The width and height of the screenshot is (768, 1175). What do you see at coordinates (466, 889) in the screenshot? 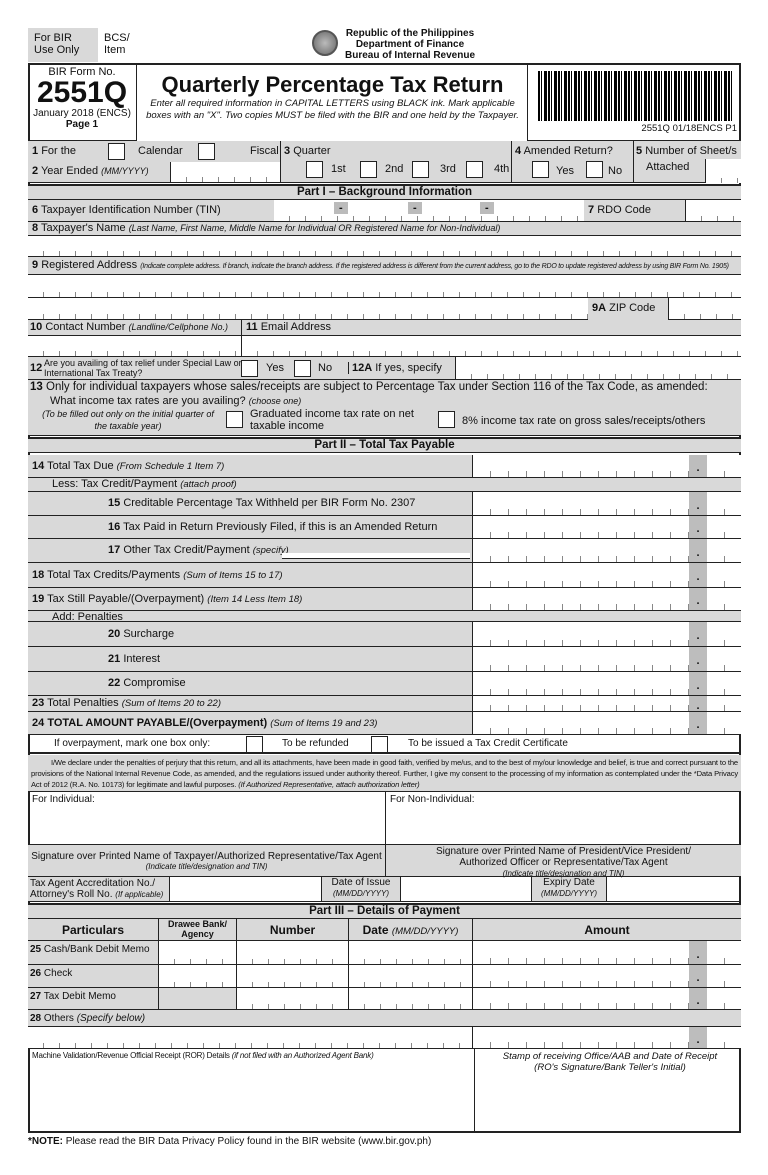
I see `issue-date-input` at bounding box center [466, 889].